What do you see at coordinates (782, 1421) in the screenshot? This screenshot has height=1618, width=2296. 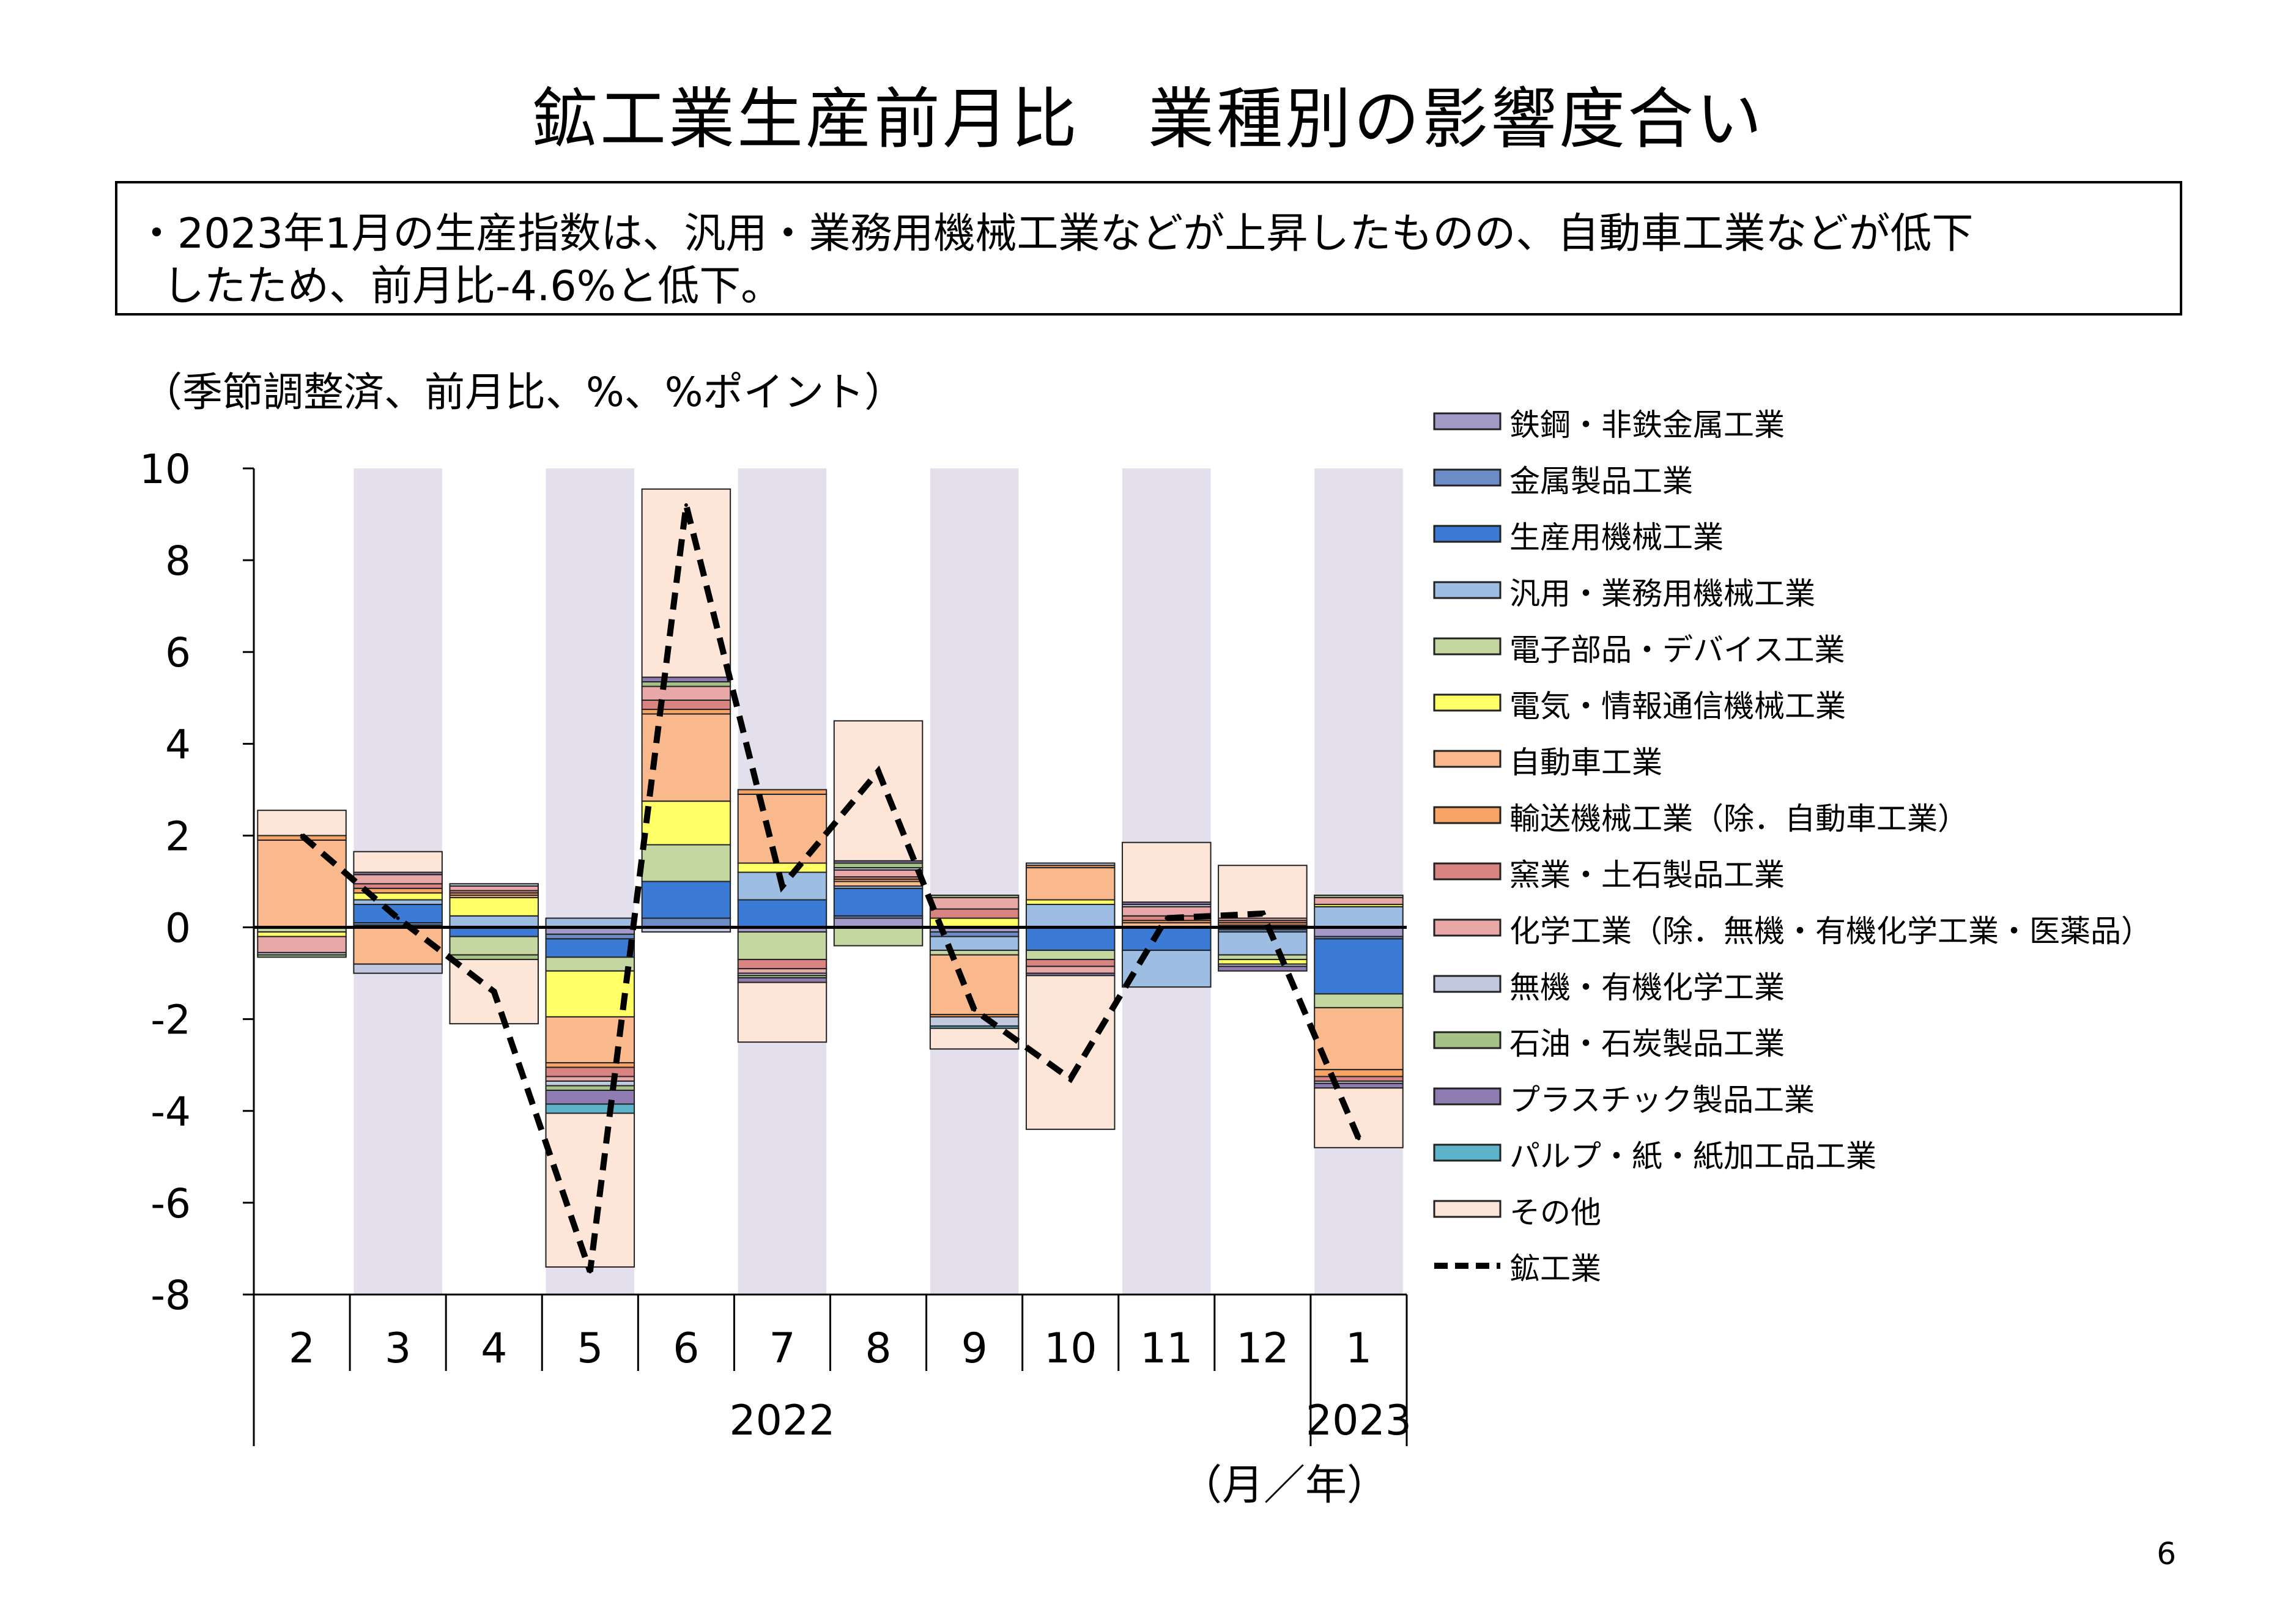 I see `year-label: 2022` at bounding box center [782, 1421].